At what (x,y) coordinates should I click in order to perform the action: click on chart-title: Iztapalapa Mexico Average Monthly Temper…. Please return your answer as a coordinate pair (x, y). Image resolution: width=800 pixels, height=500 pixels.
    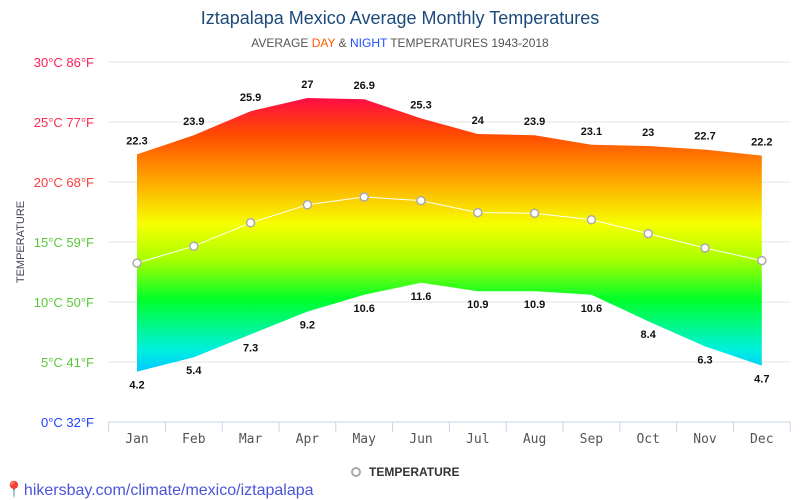
    Looking at the image, I should click on (400, 18).